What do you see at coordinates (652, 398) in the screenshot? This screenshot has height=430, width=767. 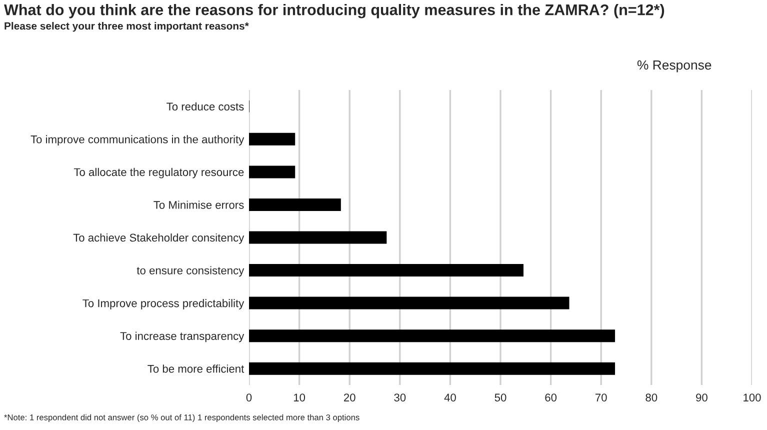 I see `x-tick-label: 80` at bounding box center [652, 398].